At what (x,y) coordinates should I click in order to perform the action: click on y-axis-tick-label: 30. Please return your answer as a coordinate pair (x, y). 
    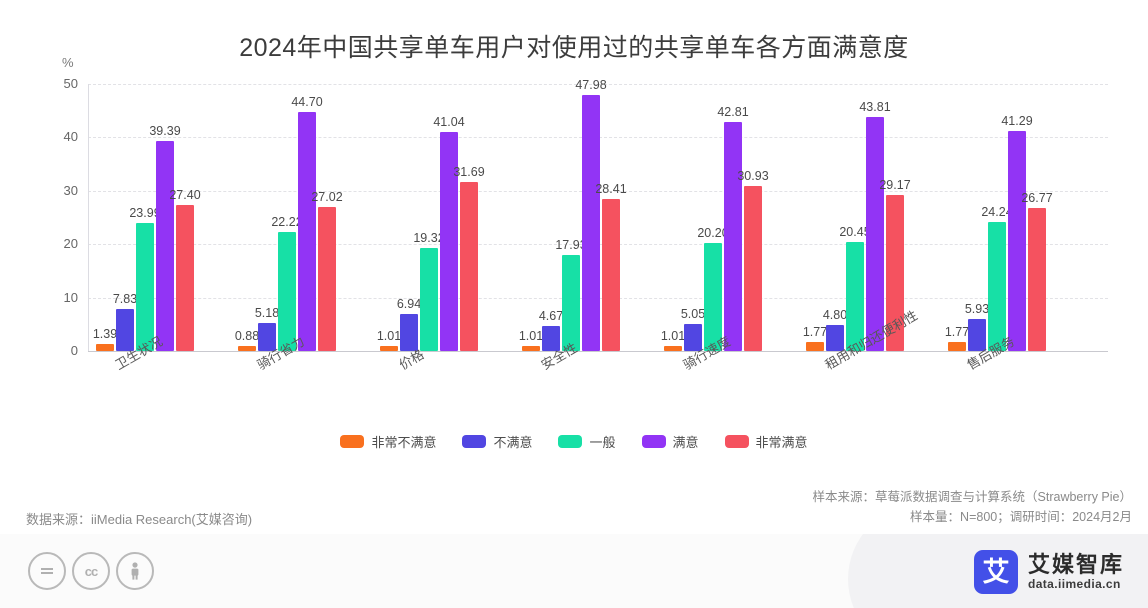
    Looking at the image, I should click on (70, 190).